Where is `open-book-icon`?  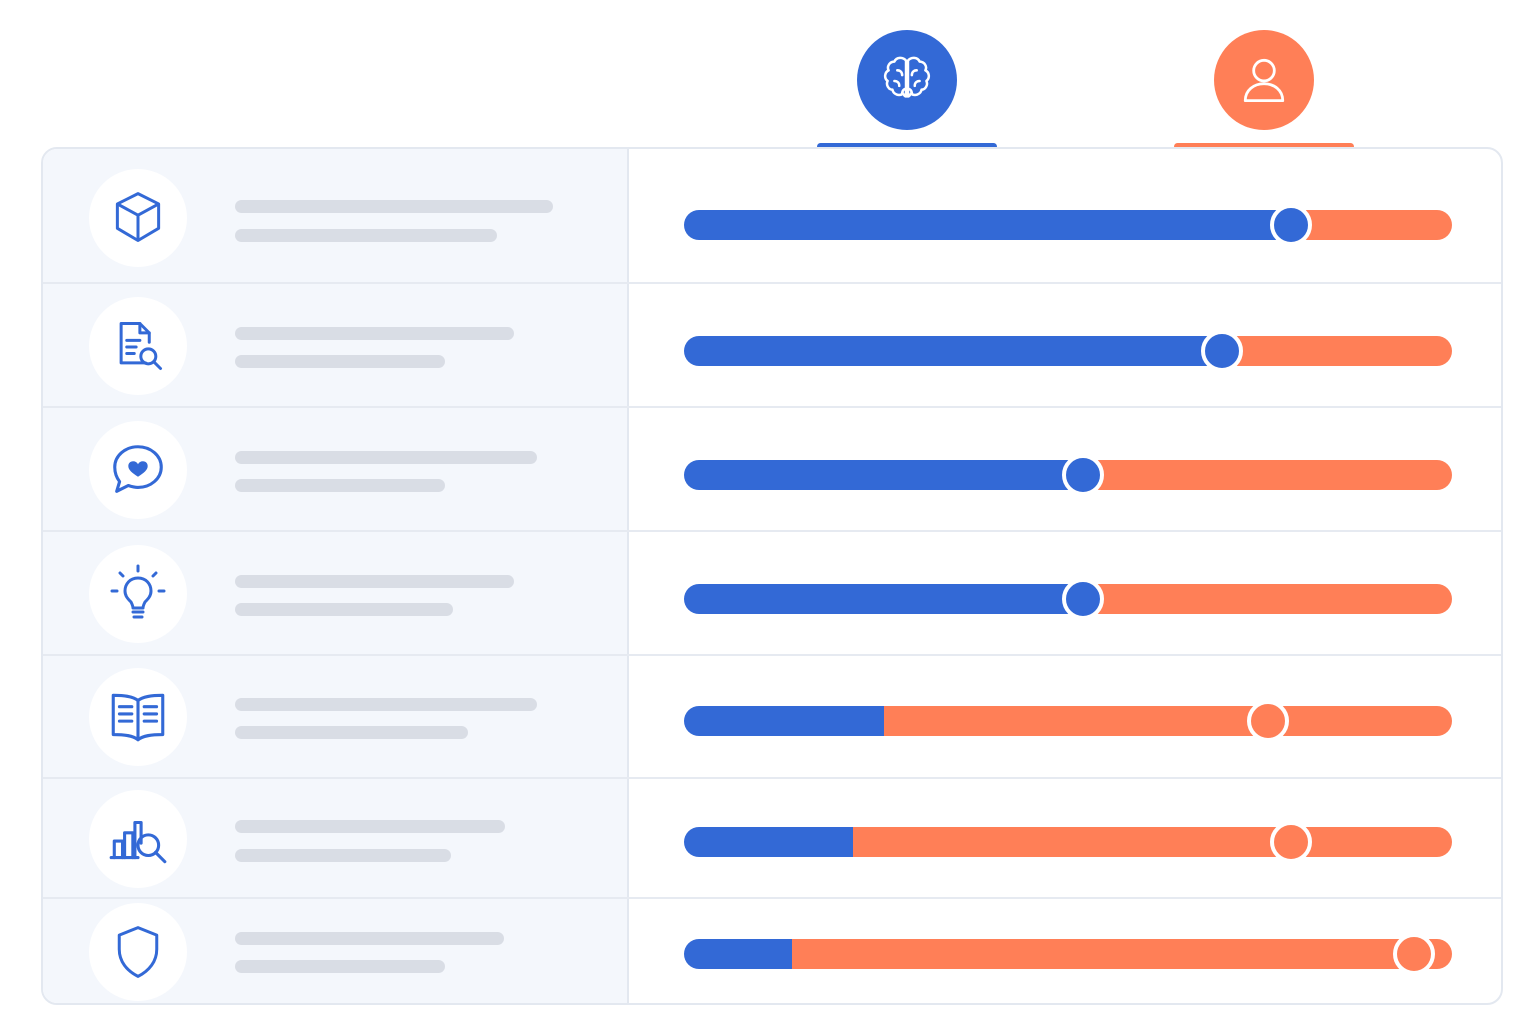
open-book-icon is located at coordinates (138, 717).